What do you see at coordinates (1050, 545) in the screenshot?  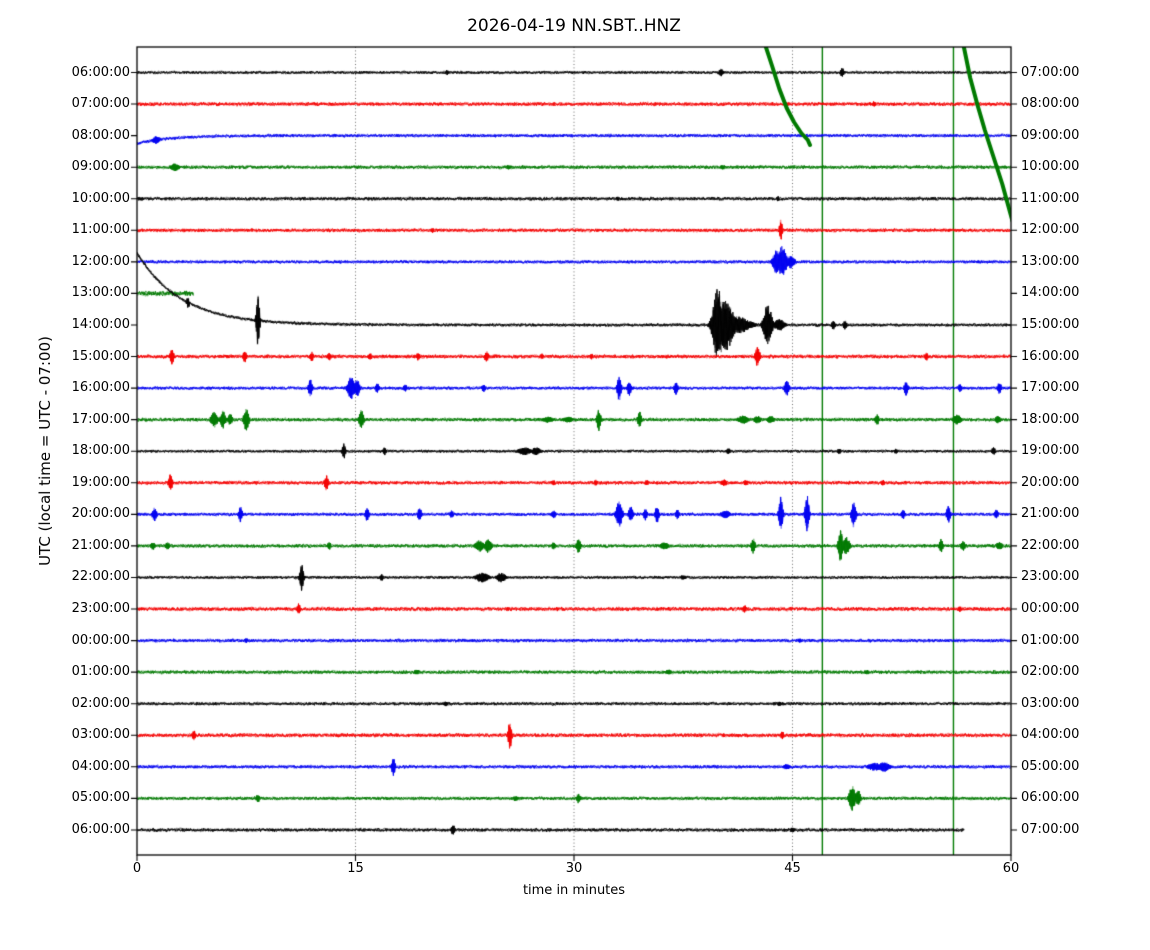 I see `local-time-label: 22:00:00` at bounding box center [1050, 545].